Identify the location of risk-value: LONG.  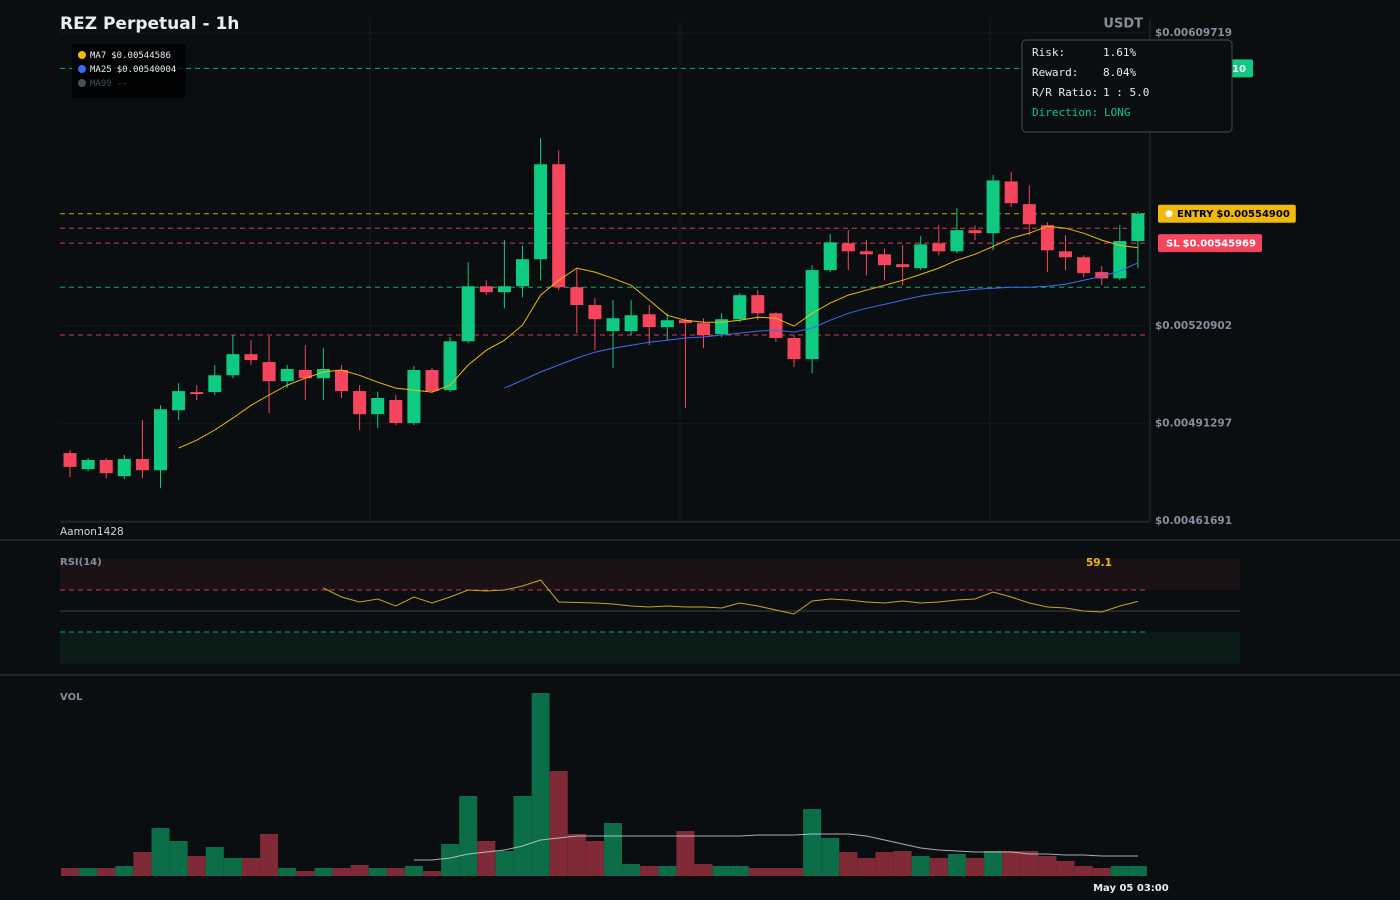
(1117, 112).